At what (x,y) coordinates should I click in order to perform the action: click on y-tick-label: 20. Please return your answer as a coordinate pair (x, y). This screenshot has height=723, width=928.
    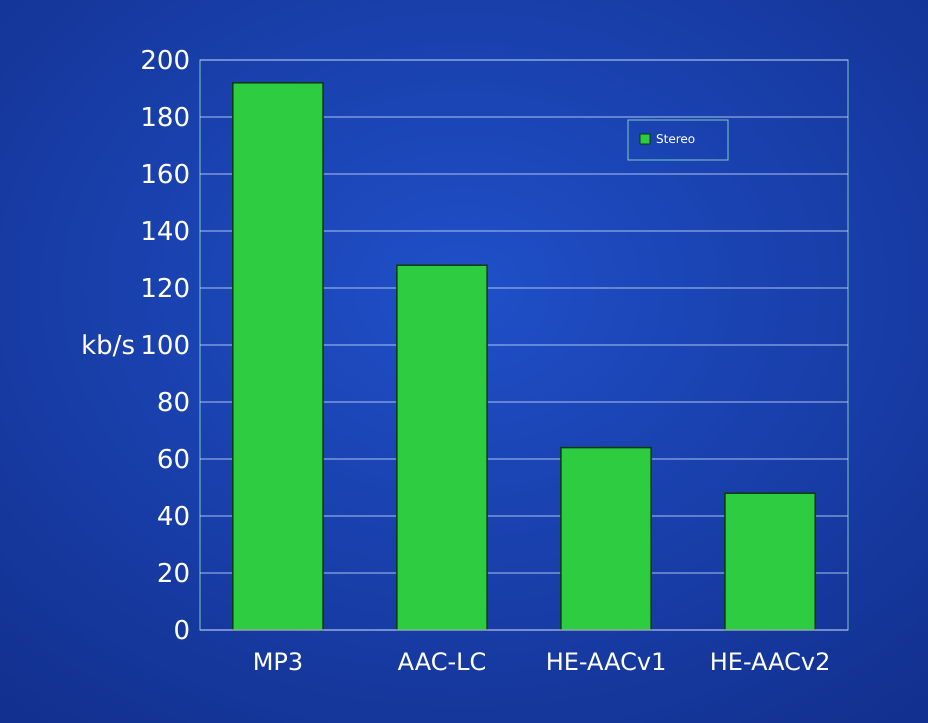
    Looking at the image, I should click on (173, 574).